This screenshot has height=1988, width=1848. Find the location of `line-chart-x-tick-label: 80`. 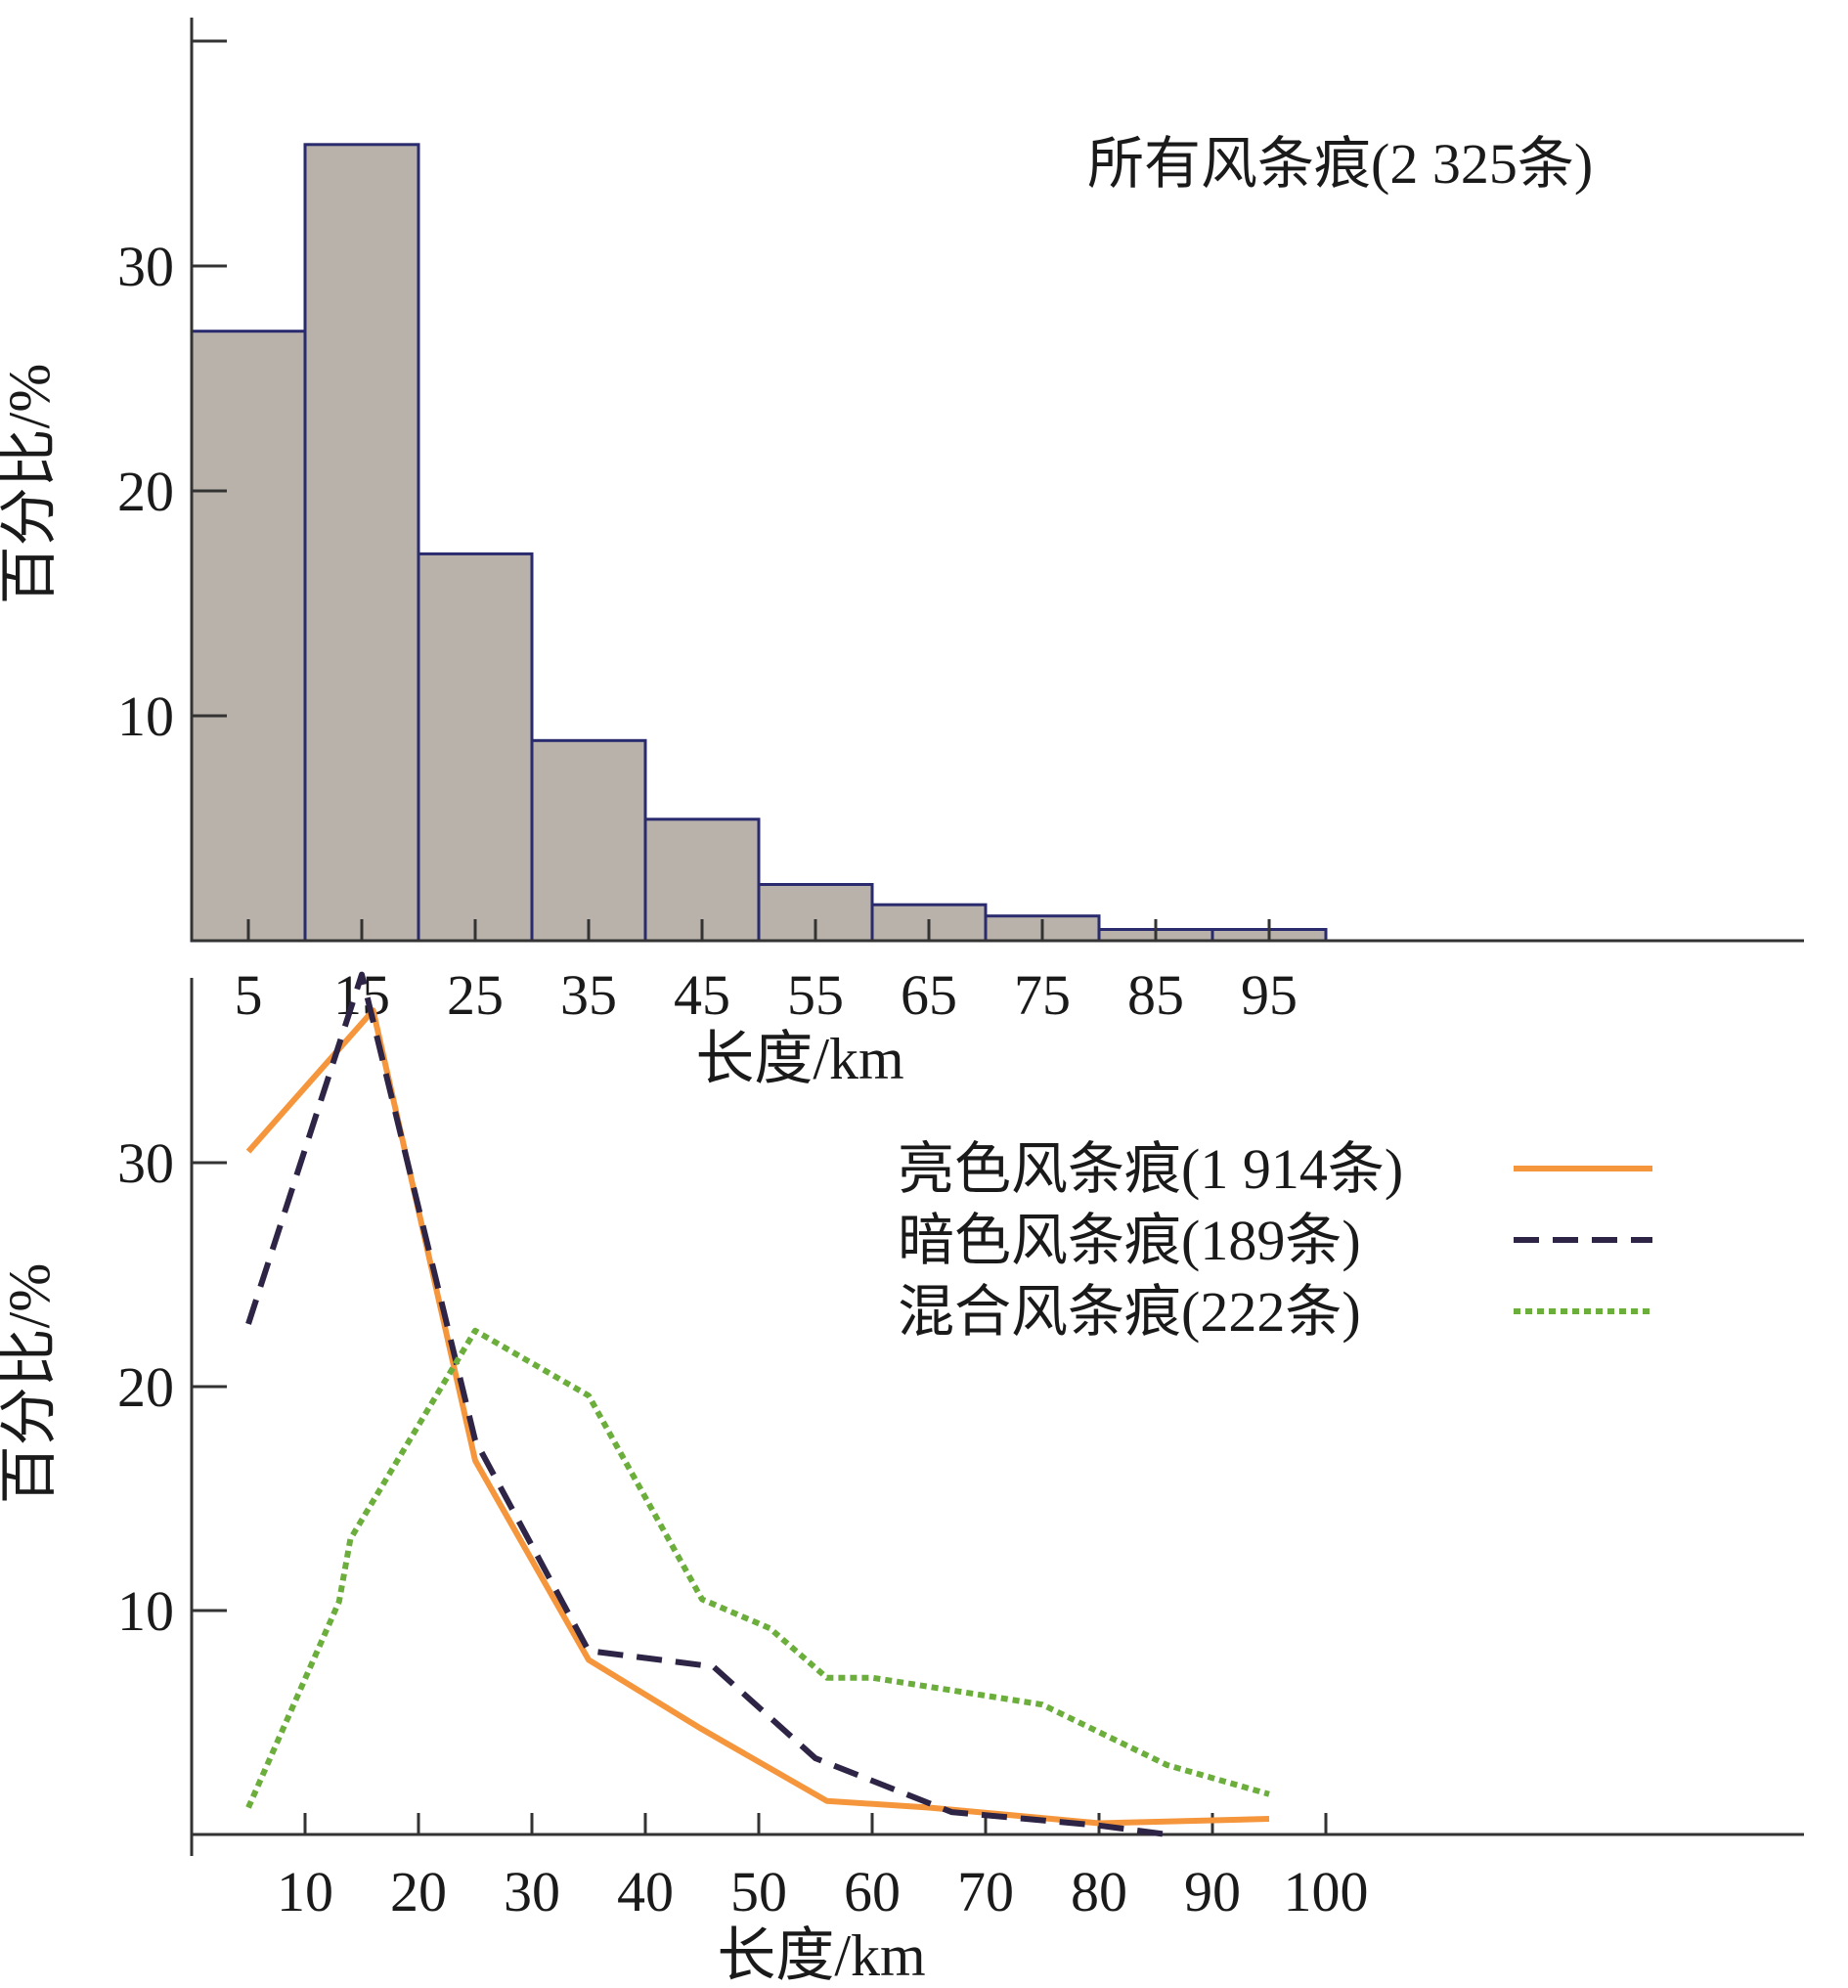

line-chart-x-tick-label: 80 is located at coordinates (1099, 1891).